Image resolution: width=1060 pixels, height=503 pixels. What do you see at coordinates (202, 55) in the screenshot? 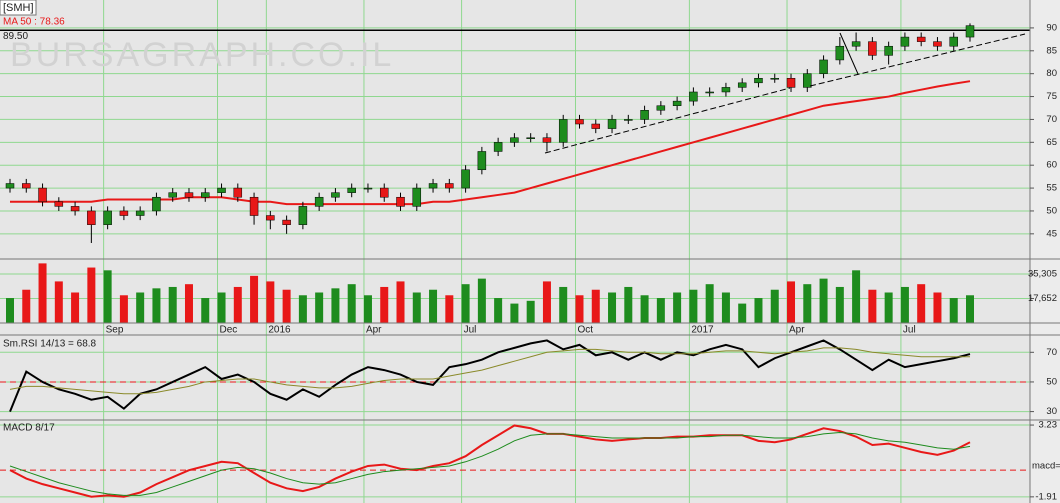
I see `watermark: BURSAGRAPH.CO.IL` at bounding box center [202, 55].